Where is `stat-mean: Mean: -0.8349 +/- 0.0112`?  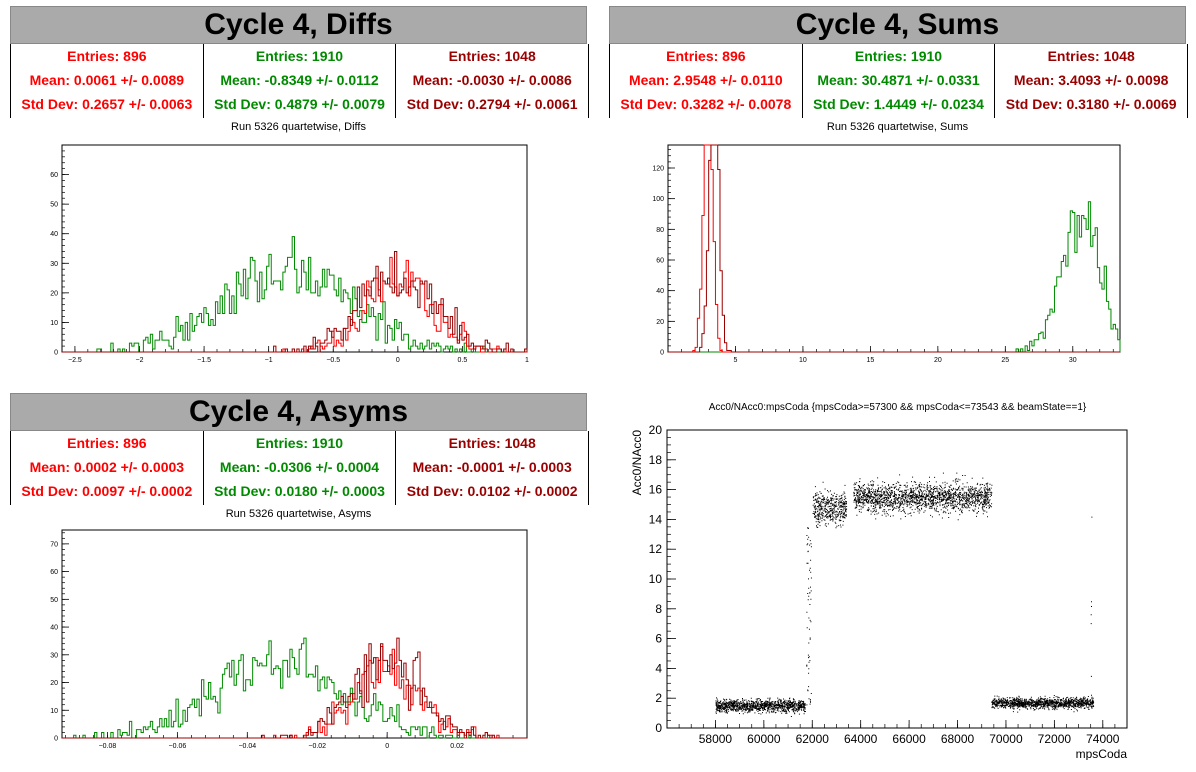 stat-mean: Mean: -0.8349 +/- 0.0112 is located at coordinates (299, 80).